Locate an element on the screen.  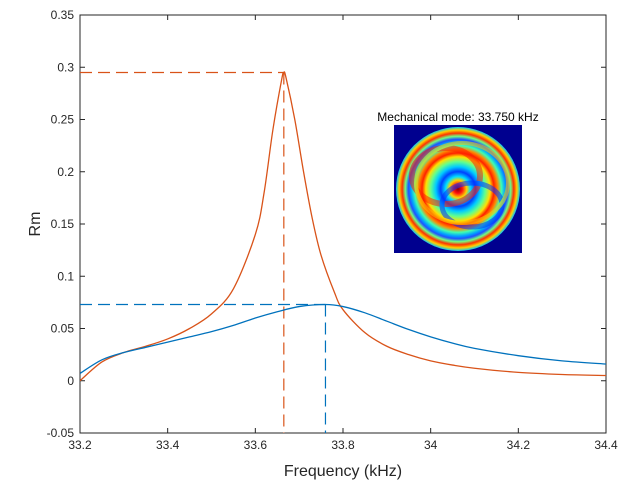
y-tick-label: 0.25 is located at coordinates (63, 120).